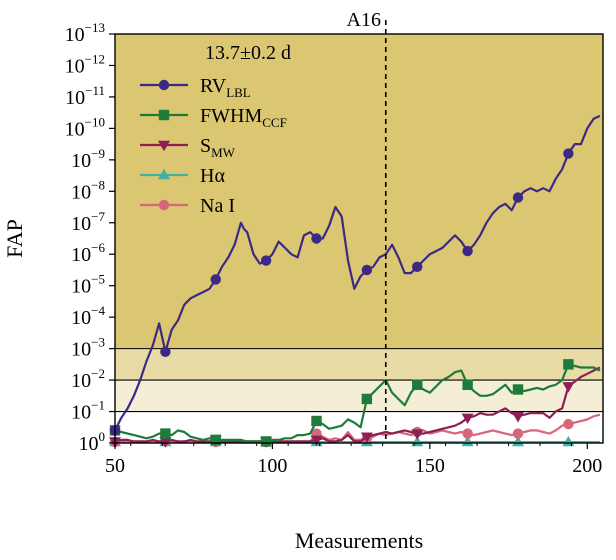  I want to click on legend-label-1: FWHMCCF, so click(243, 117).